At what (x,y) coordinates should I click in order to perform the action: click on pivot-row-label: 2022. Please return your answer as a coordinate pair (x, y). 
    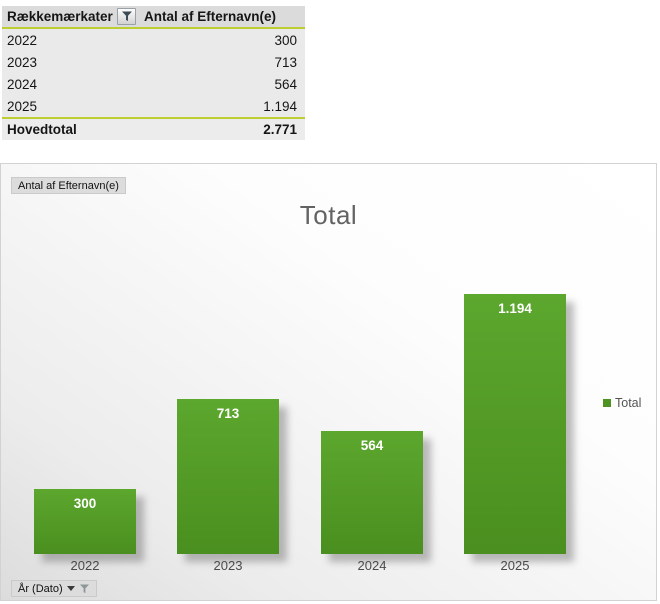
    Looking at the image, I should click on (22, 40).